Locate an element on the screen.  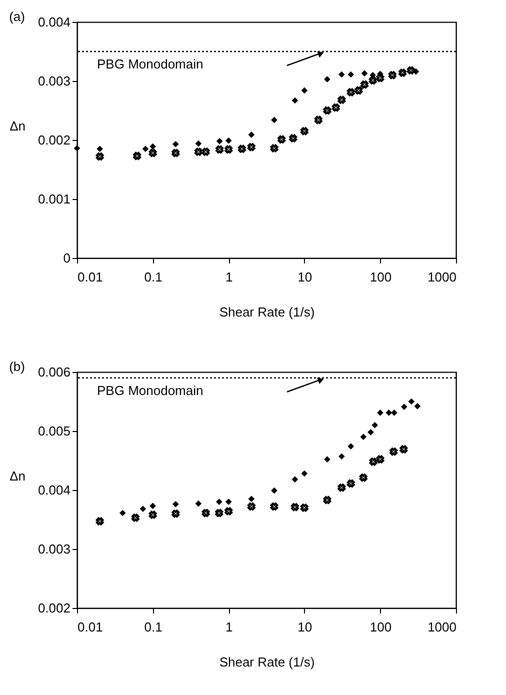
y-tick-label: 0 is located at coordinates (66, 258).